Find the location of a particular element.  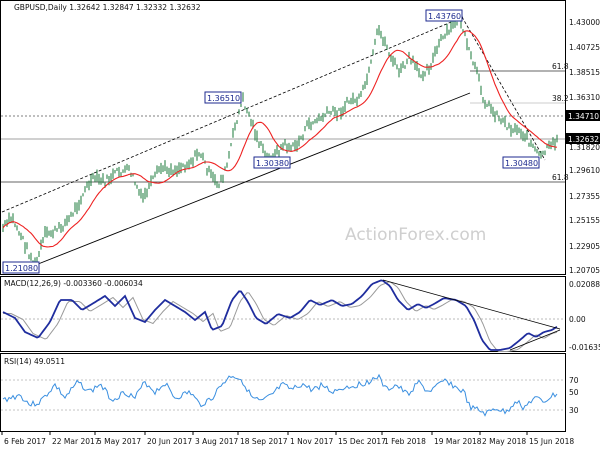

x-tick-label: 5 May 2017 is located at coordinates (119, 441).